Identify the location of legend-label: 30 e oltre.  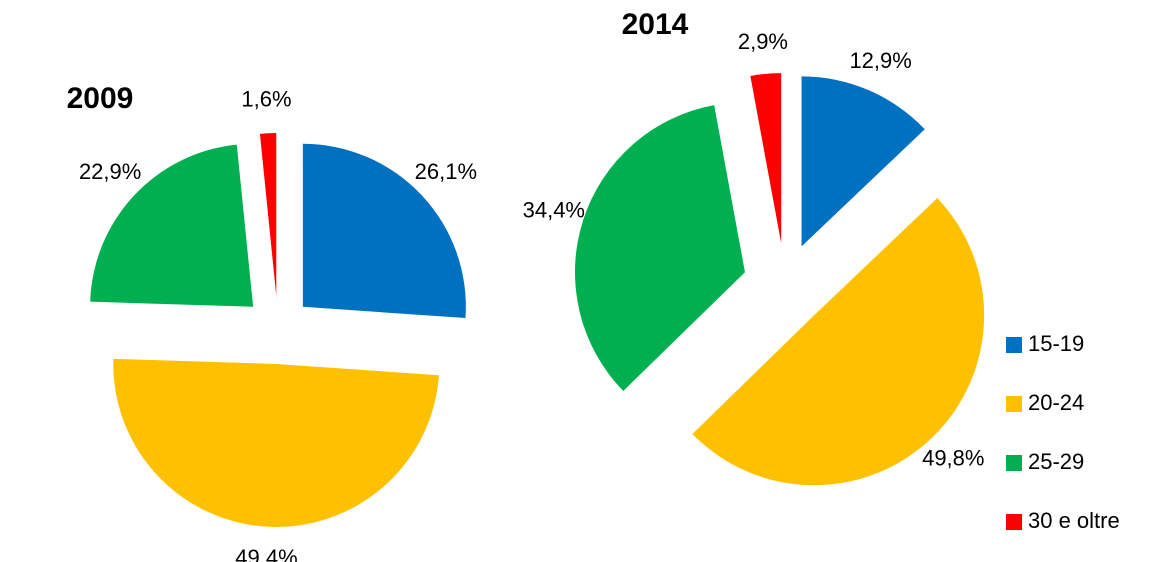
(1074, 520).